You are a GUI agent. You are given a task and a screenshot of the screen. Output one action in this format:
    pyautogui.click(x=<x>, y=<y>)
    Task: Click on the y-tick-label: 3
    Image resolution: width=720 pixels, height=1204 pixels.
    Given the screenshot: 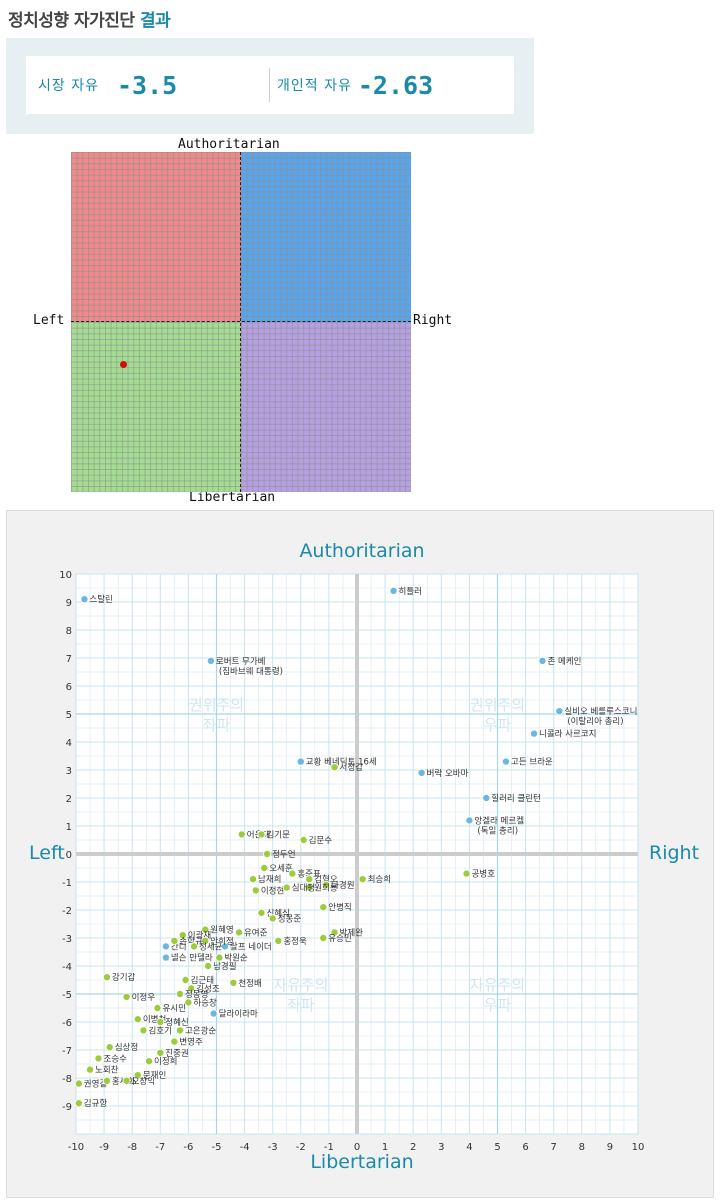 What is the action you would take?
    pyautogui.click(x=69, y=771)
    